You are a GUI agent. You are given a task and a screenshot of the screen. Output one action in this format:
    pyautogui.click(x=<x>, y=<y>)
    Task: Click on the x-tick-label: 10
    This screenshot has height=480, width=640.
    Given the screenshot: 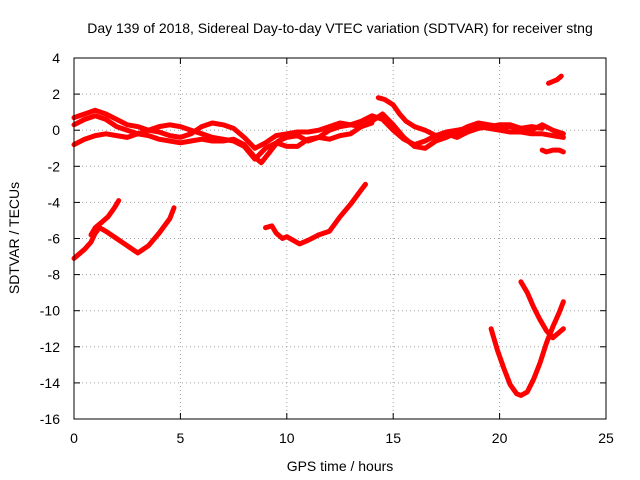 What is the action you would take?
    pyautogui.click(x=287, y=438)
    